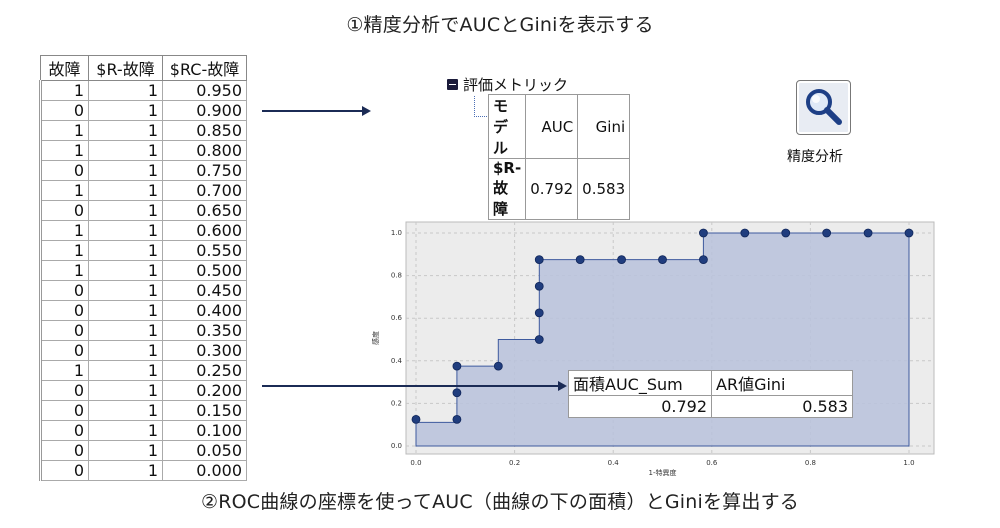 This screenshot has height=528, width=1000. I want to click on table-row: 0 1 0.900, so click(143, 110).